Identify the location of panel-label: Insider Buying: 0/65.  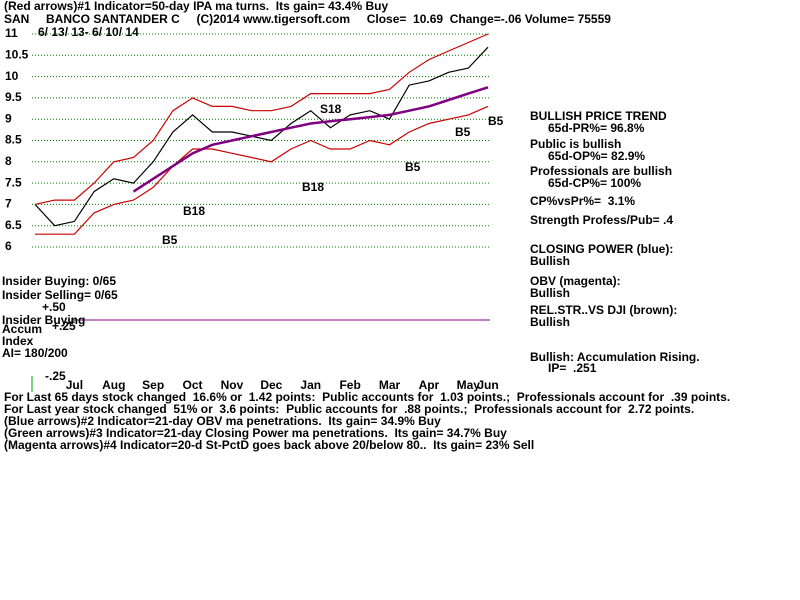
(59, 281).